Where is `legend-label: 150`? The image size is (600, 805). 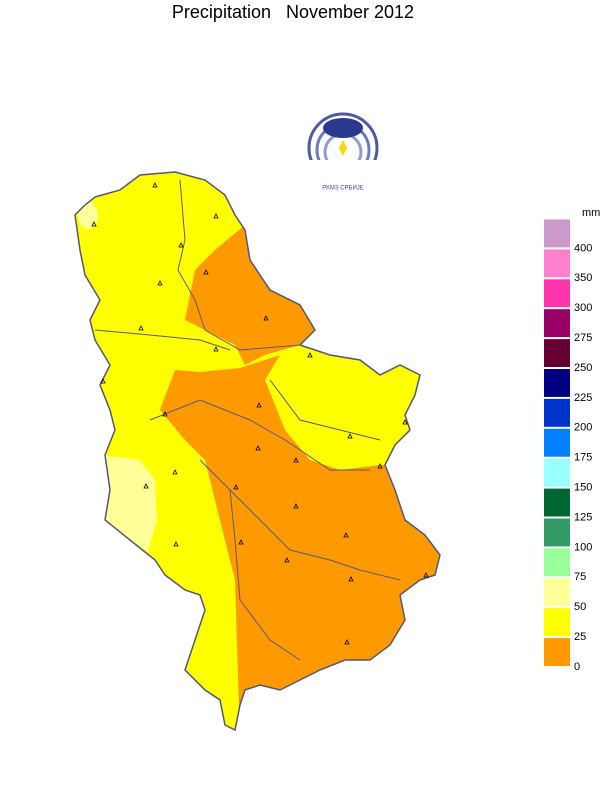 legend-label: 150 is located at coordinates (583, 488).